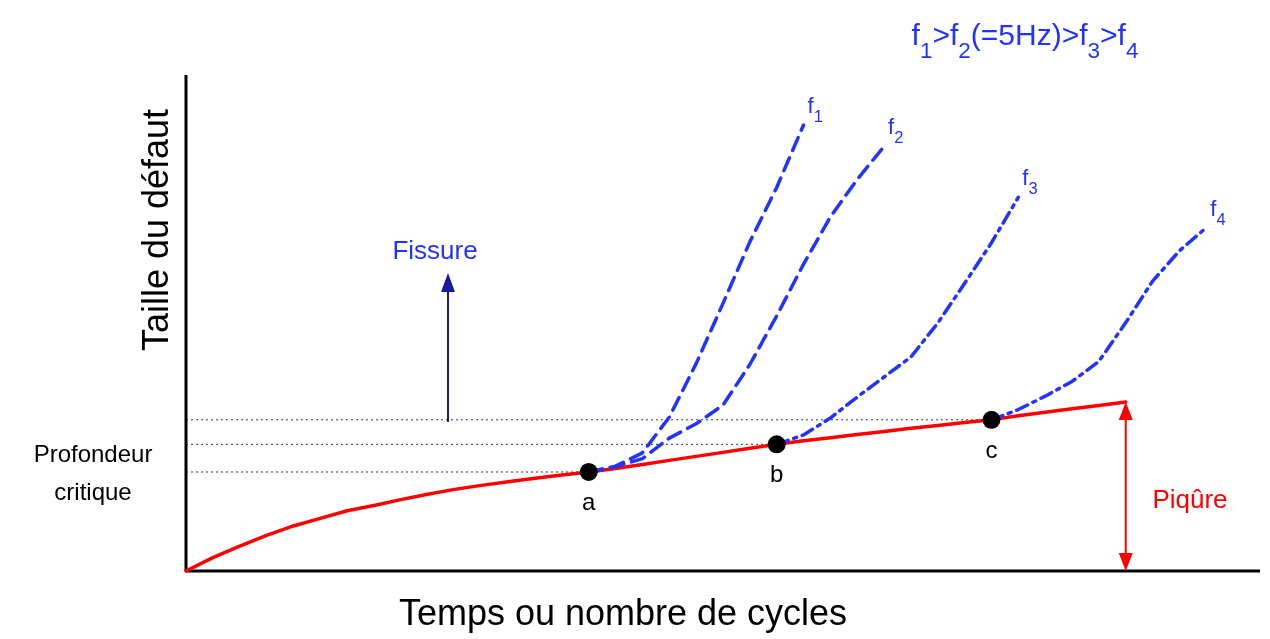 This screenshot has width=1270, height=639. What do you see at coordinates (589, 501) in the screenshot?
I see `annotation: a` at bounding box center [589, 501].